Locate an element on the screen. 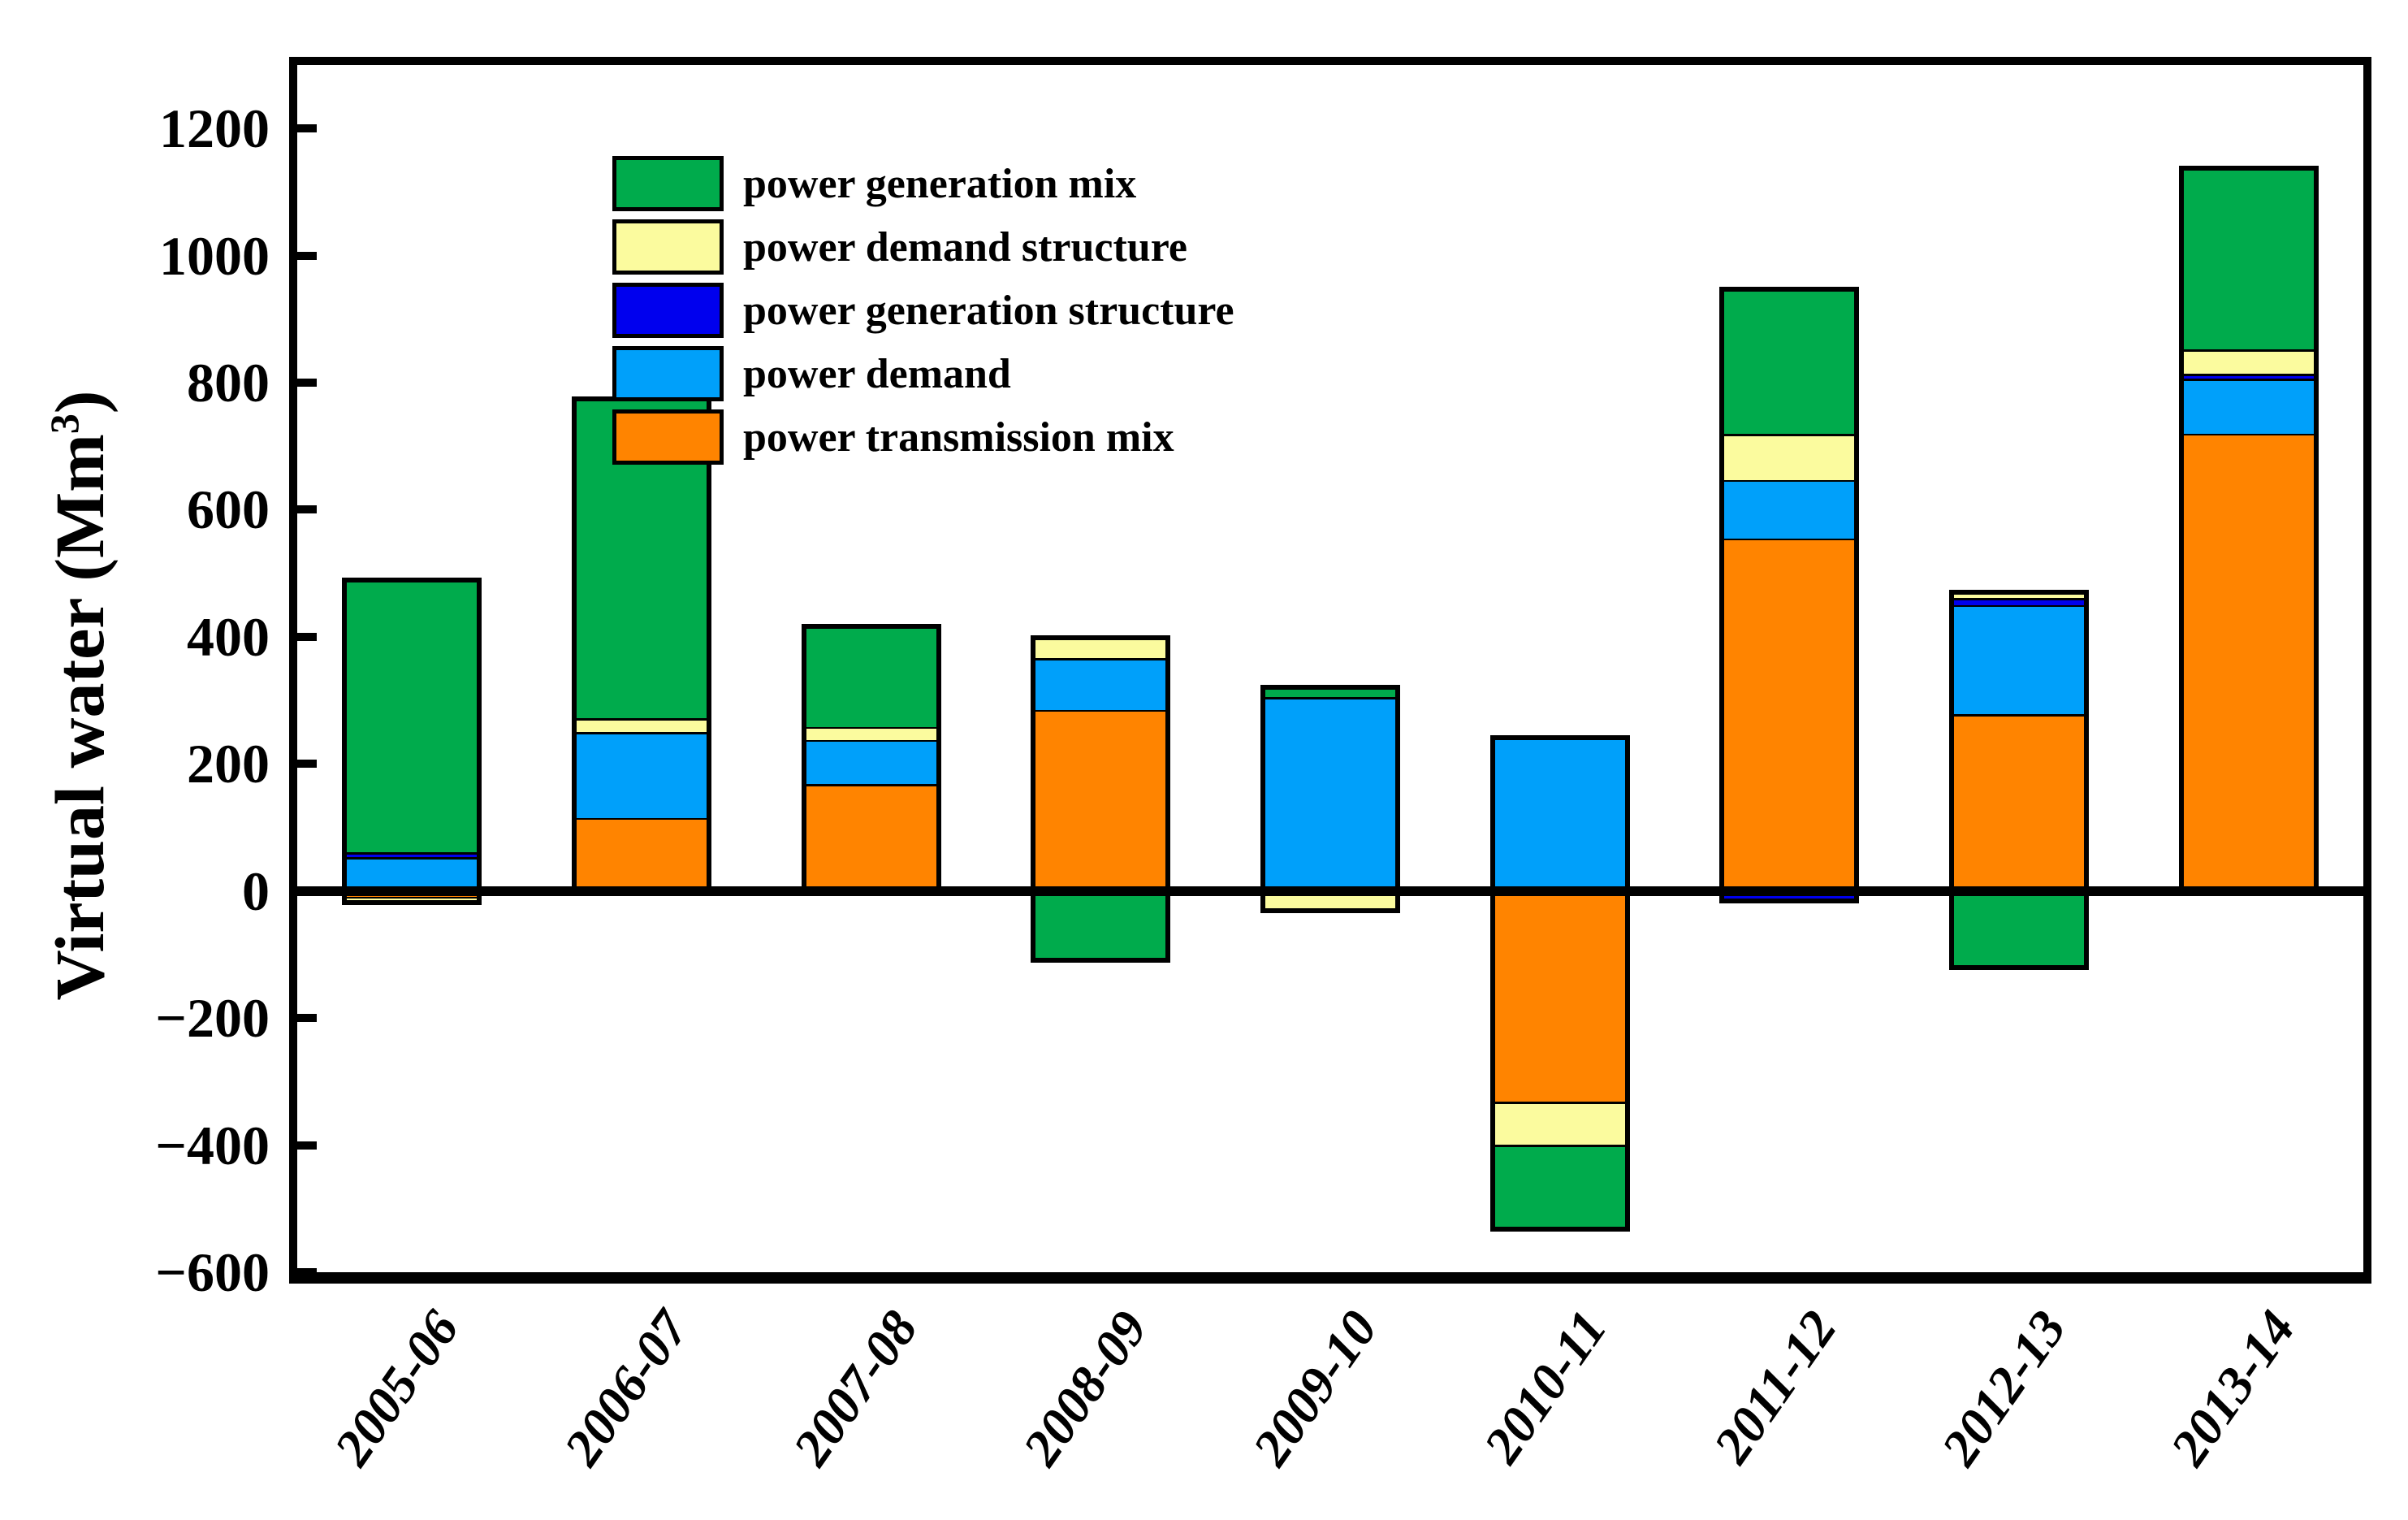 The image size is (2408, 1520). y-tick-label: 600 is located at coordinates (228, 510).